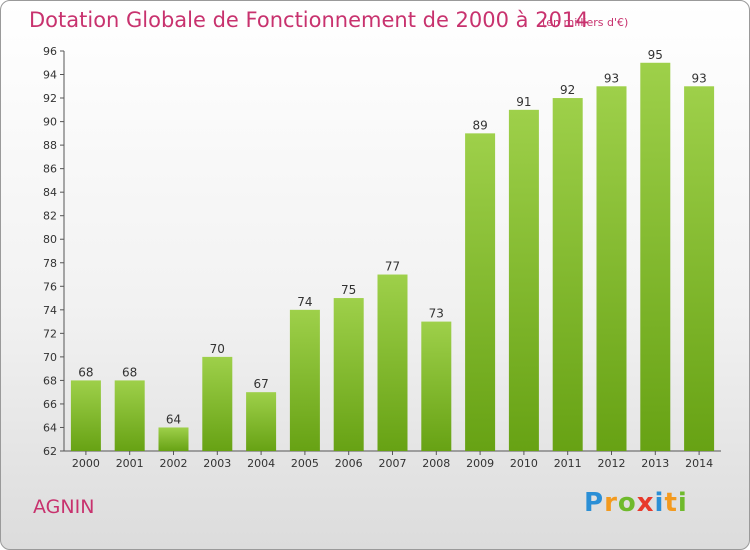  Describe the element at coordinates (304, 302) in the screenshot. I see `data-label: 74` at that location.